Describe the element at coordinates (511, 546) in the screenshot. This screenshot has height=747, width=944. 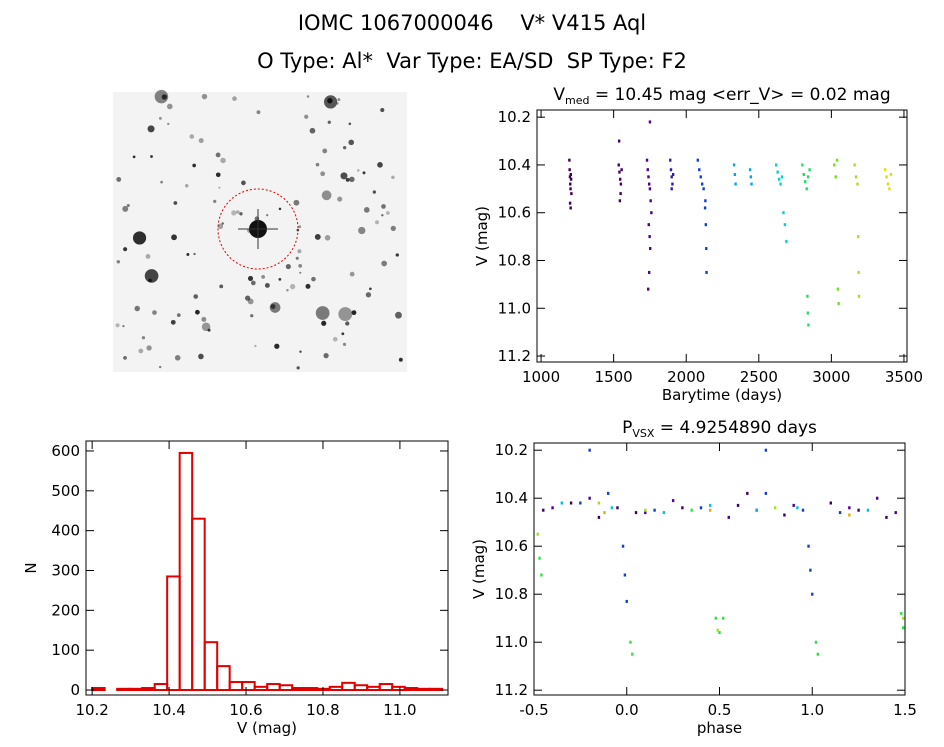
I see `y-tick-label: 10.6` at that location.